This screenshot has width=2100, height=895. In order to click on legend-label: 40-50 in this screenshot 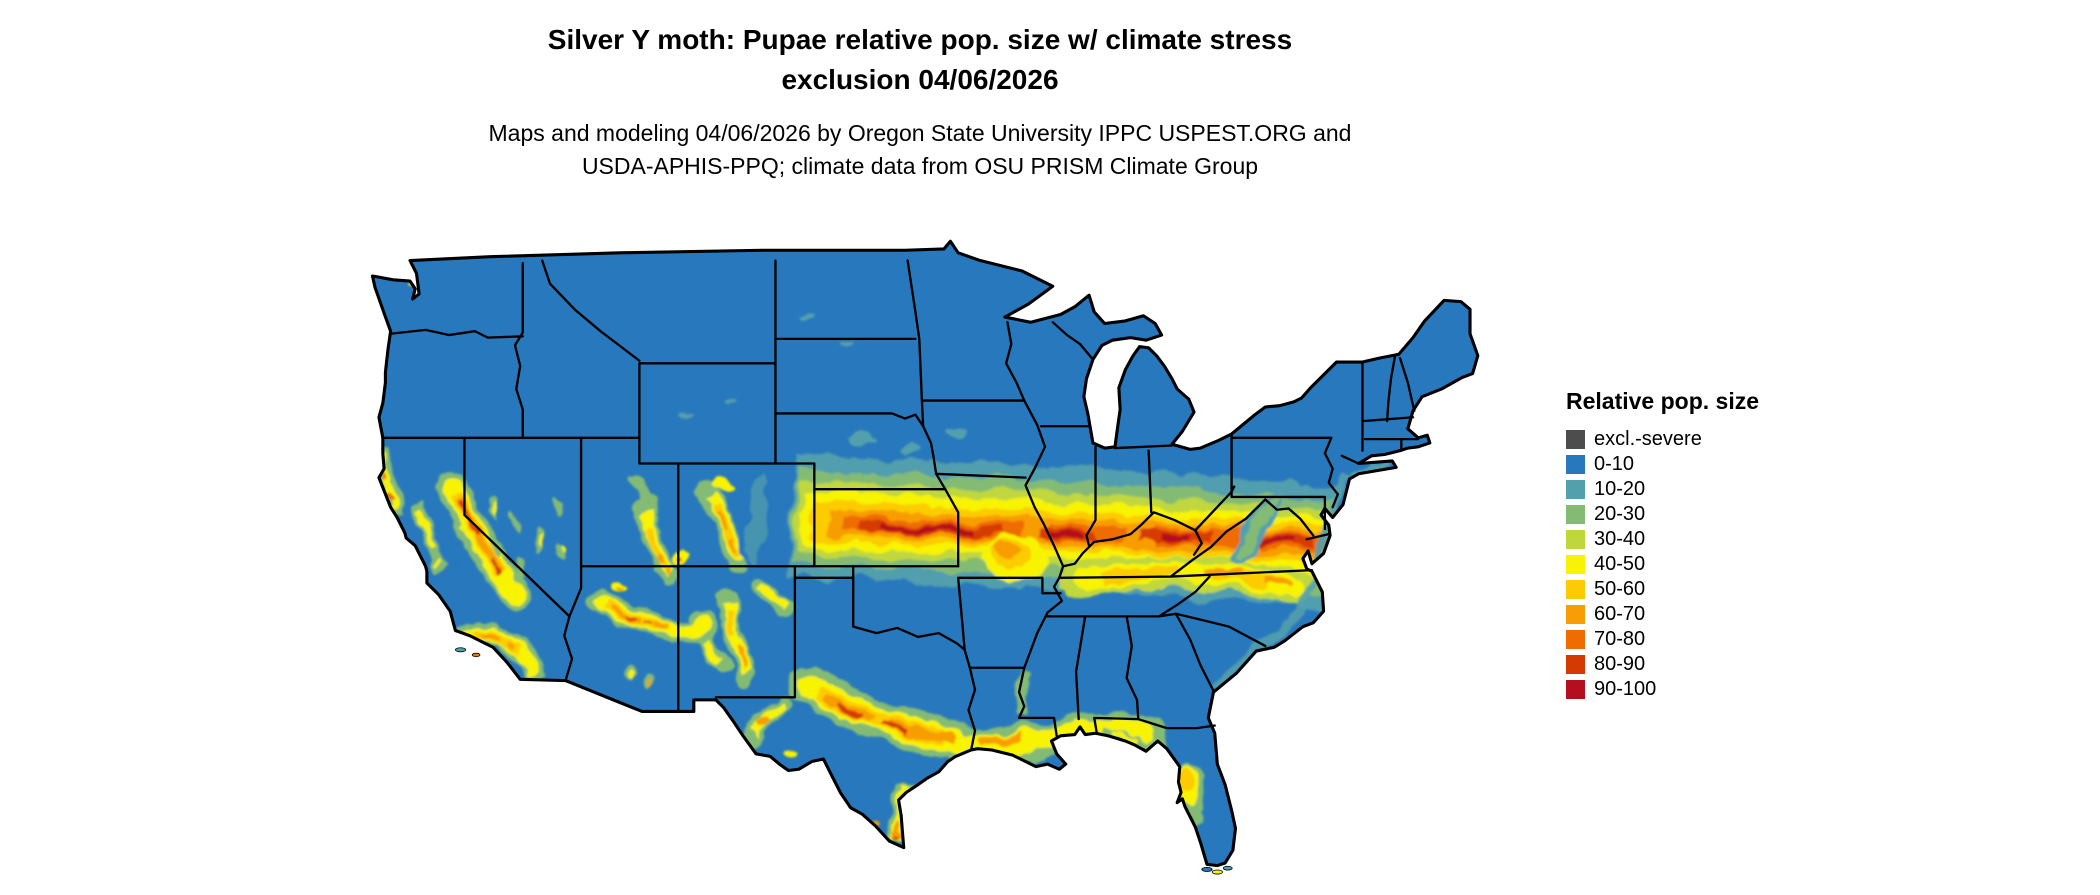, I will do `click(1620, 564)`.